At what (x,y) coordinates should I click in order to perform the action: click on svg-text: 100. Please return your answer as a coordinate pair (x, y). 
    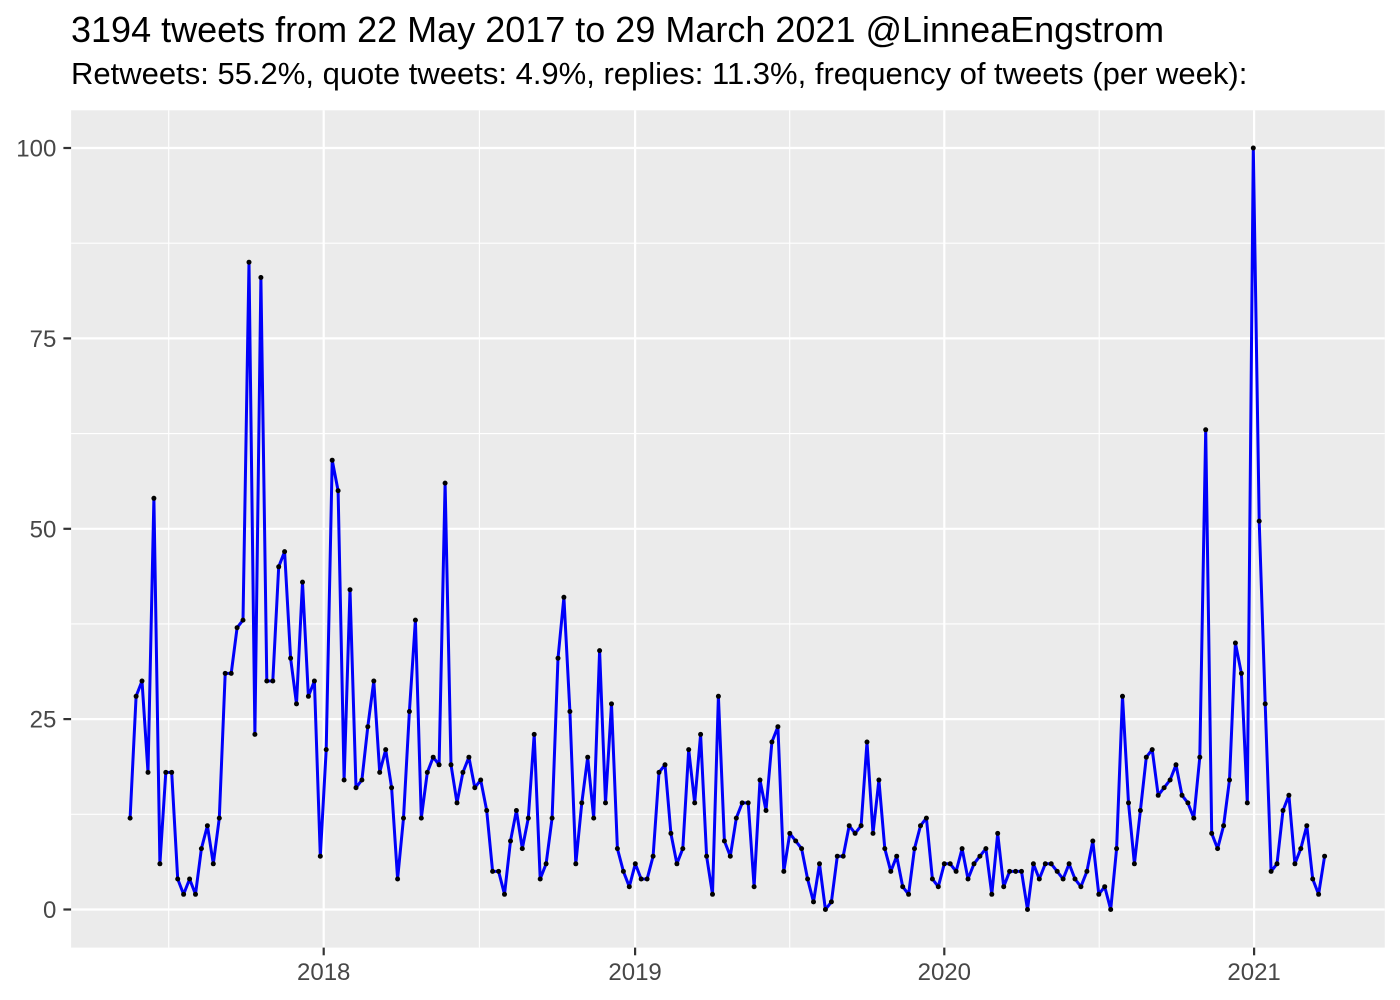
    Looking at the image, I should click on (36, 149).